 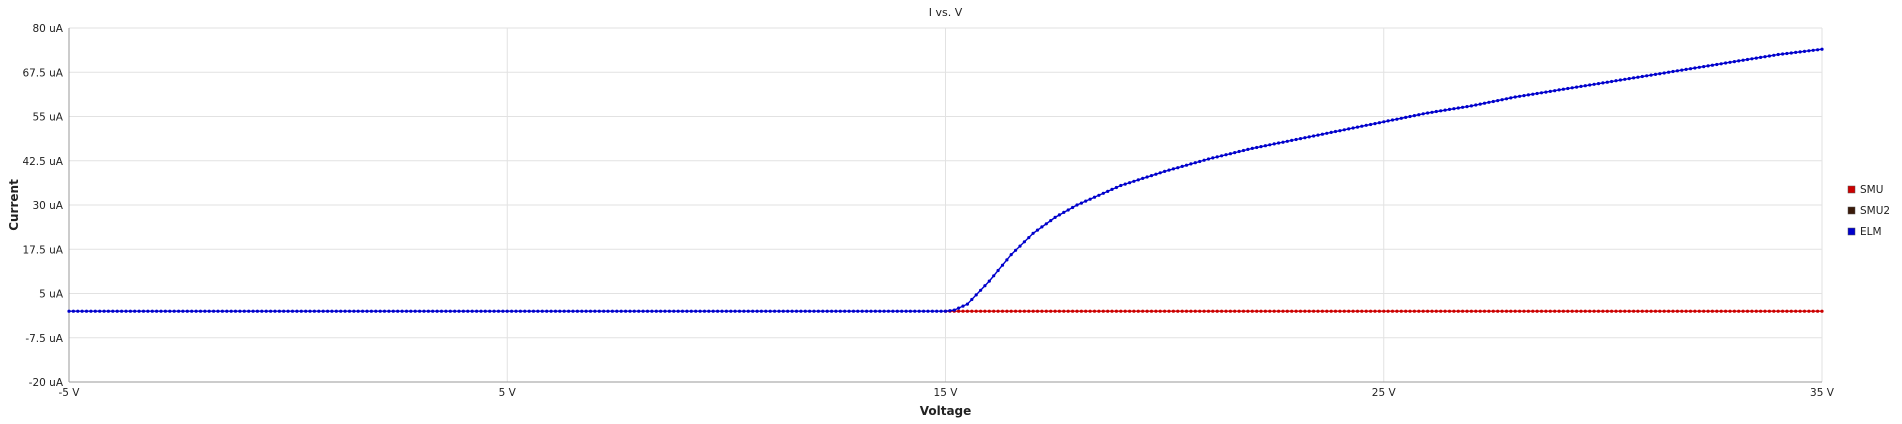 I want to click on y-tick-label: 67.5 uA, so click(x=42, y=73).